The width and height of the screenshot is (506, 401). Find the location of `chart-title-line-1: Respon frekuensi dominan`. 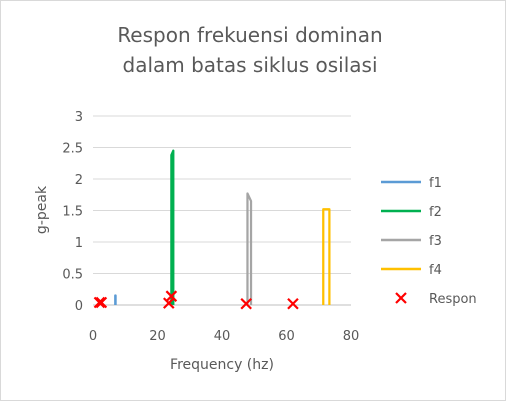

chart-title-line-1: Respon frekuensi dominan is located at coordinates (250, 35).